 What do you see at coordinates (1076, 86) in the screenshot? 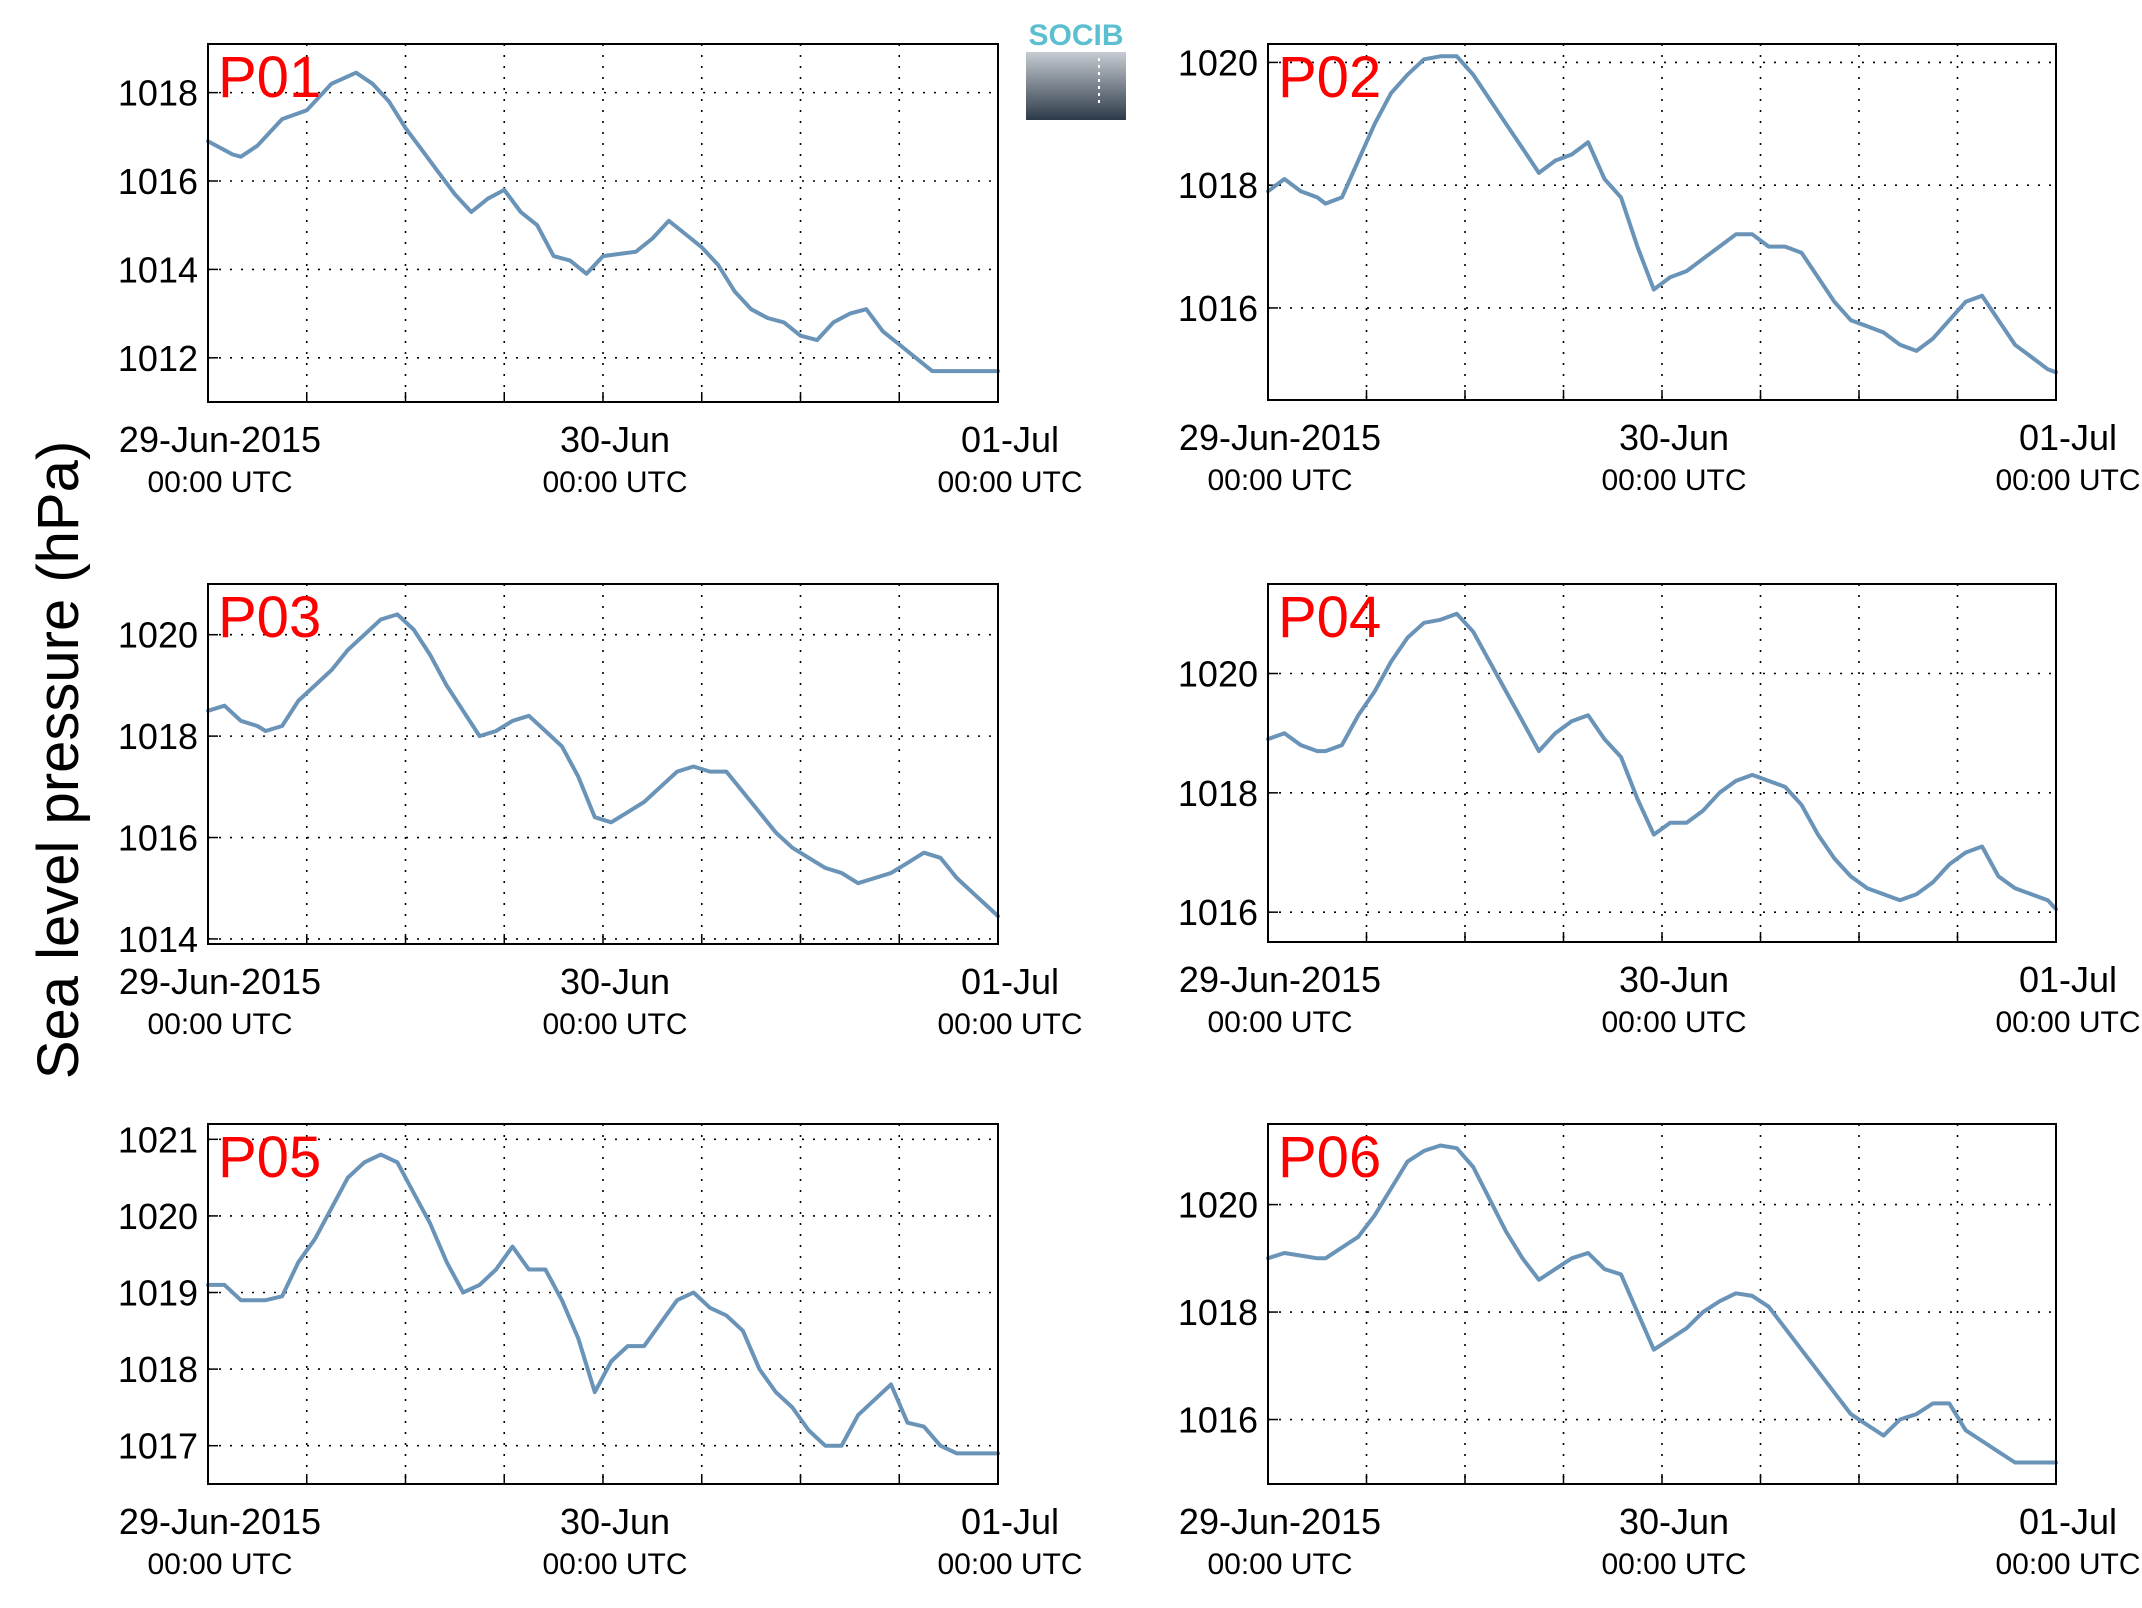
I see `socib-logo-block` at bounding box center [1076, 86].